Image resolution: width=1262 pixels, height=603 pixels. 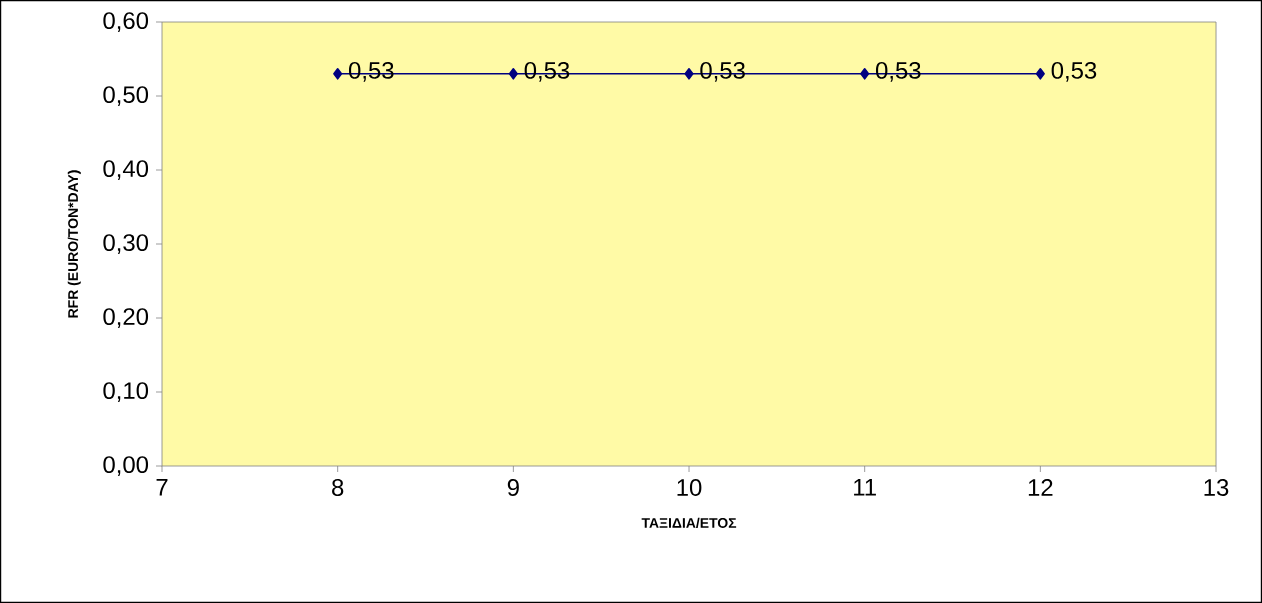 I want to click on x-tick-label: 13, so click(x=1216, y=487).